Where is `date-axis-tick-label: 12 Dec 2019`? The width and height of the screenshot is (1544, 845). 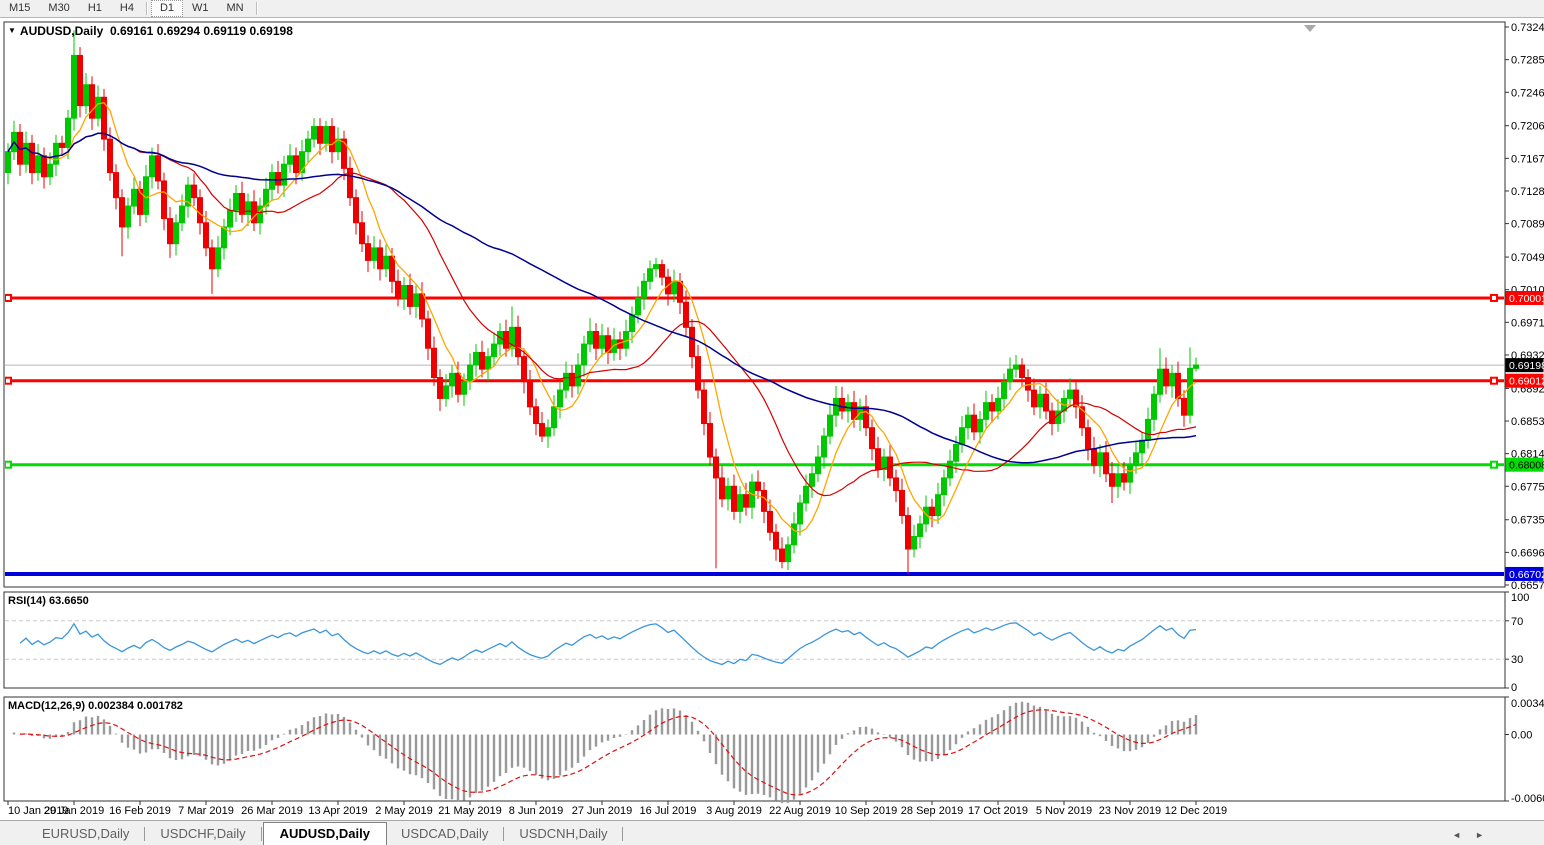
date-axis-tick-label: 12 Dec 2019 is located at coordinates (1196, 811).